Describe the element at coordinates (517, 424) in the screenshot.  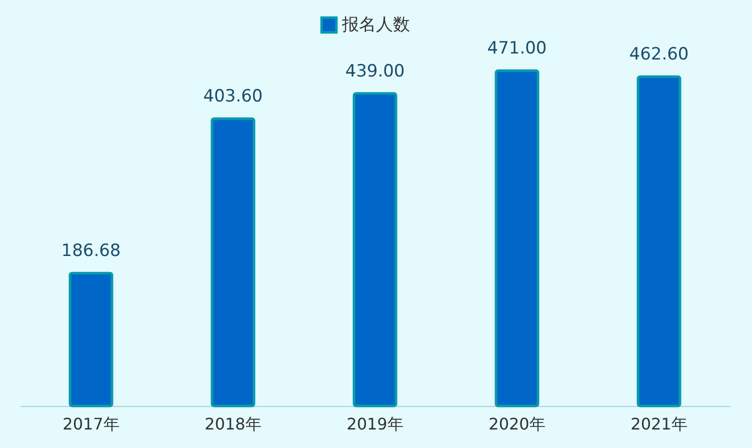
I see `x-tick-label: 2020年` at that location.